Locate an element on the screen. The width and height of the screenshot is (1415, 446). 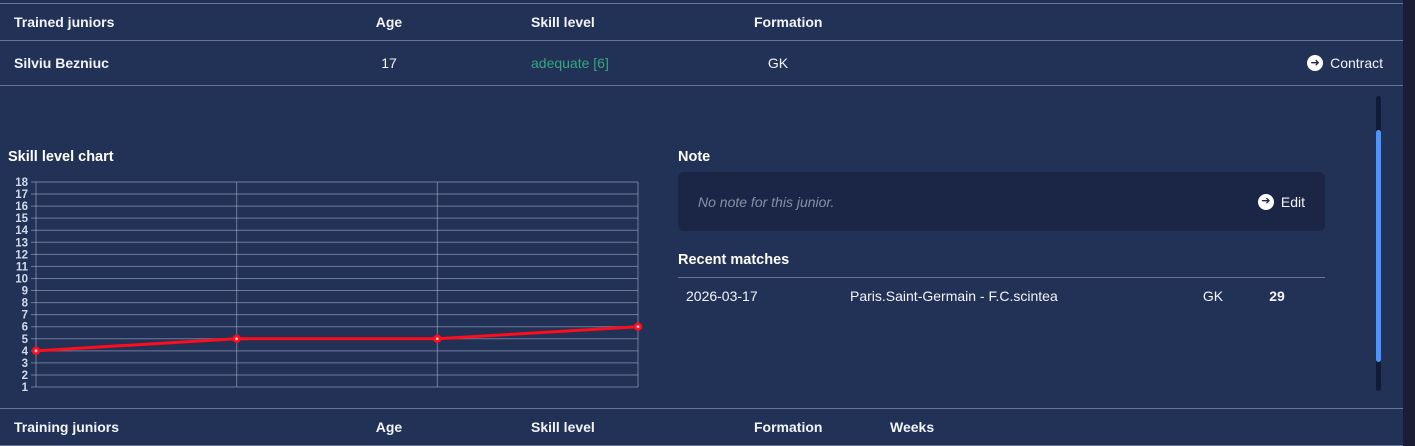
contract-action-cell: ➜ Contract is located at coordinates (1345, 63).